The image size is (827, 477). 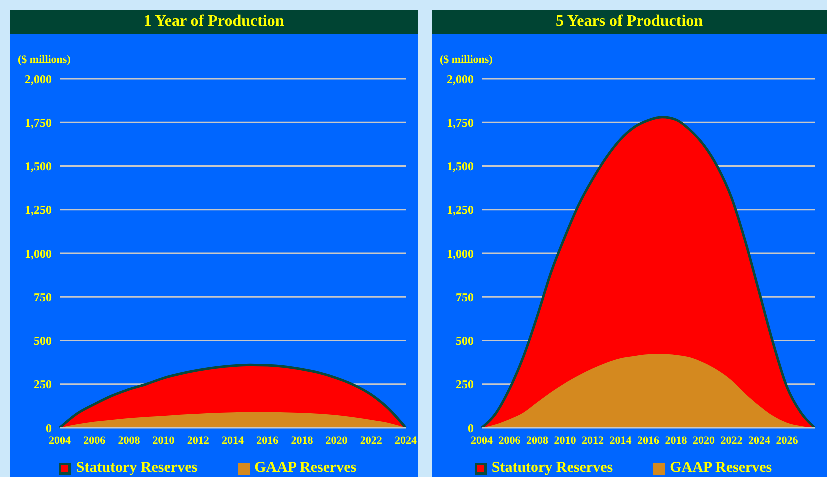 What do you see at coordinates (629, 22) in the screenshot?
I see `chart-title: 5 Years of Production` at bounding box center [629, 22].